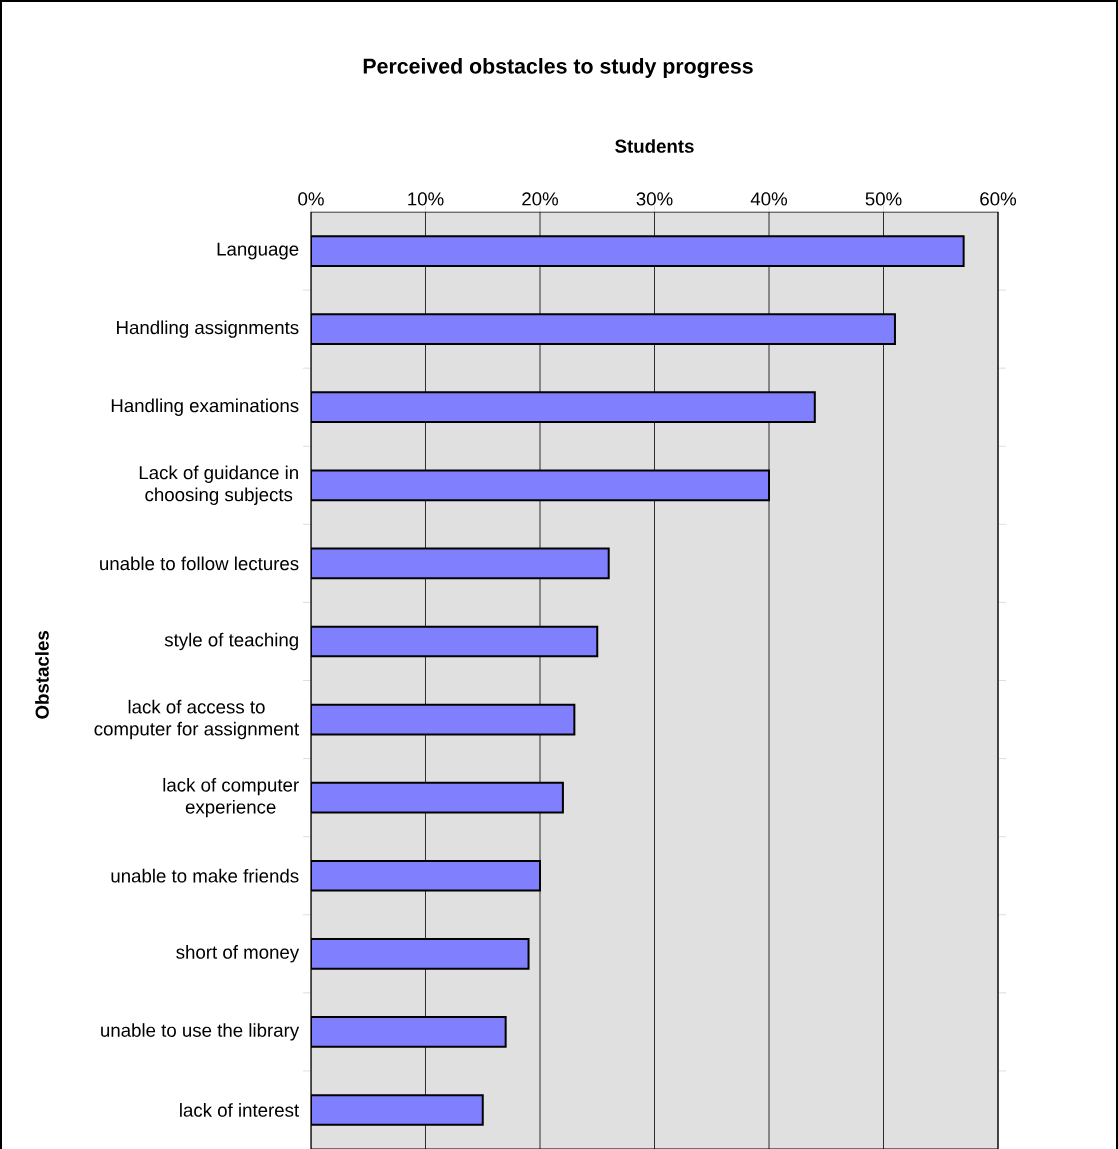 The height and width of the screenshot is (1149, 1118). Describe the element at coordinates (240, 1110) in the screenshot. I see `y-tick-label: lack of interest` at that location.